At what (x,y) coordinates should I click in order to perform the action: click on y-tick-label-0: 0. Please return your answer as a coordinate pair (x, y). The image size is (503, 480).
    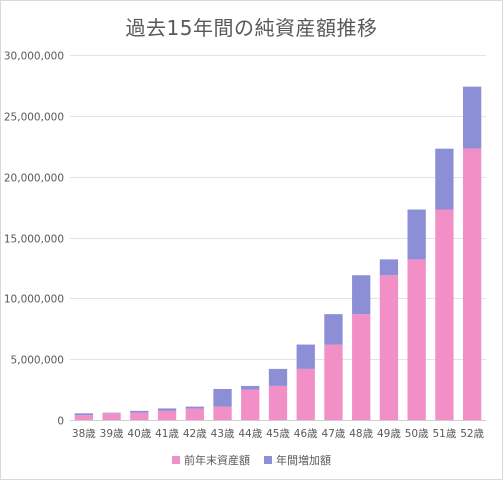
    Looking at the image, I should click on (60, 422).